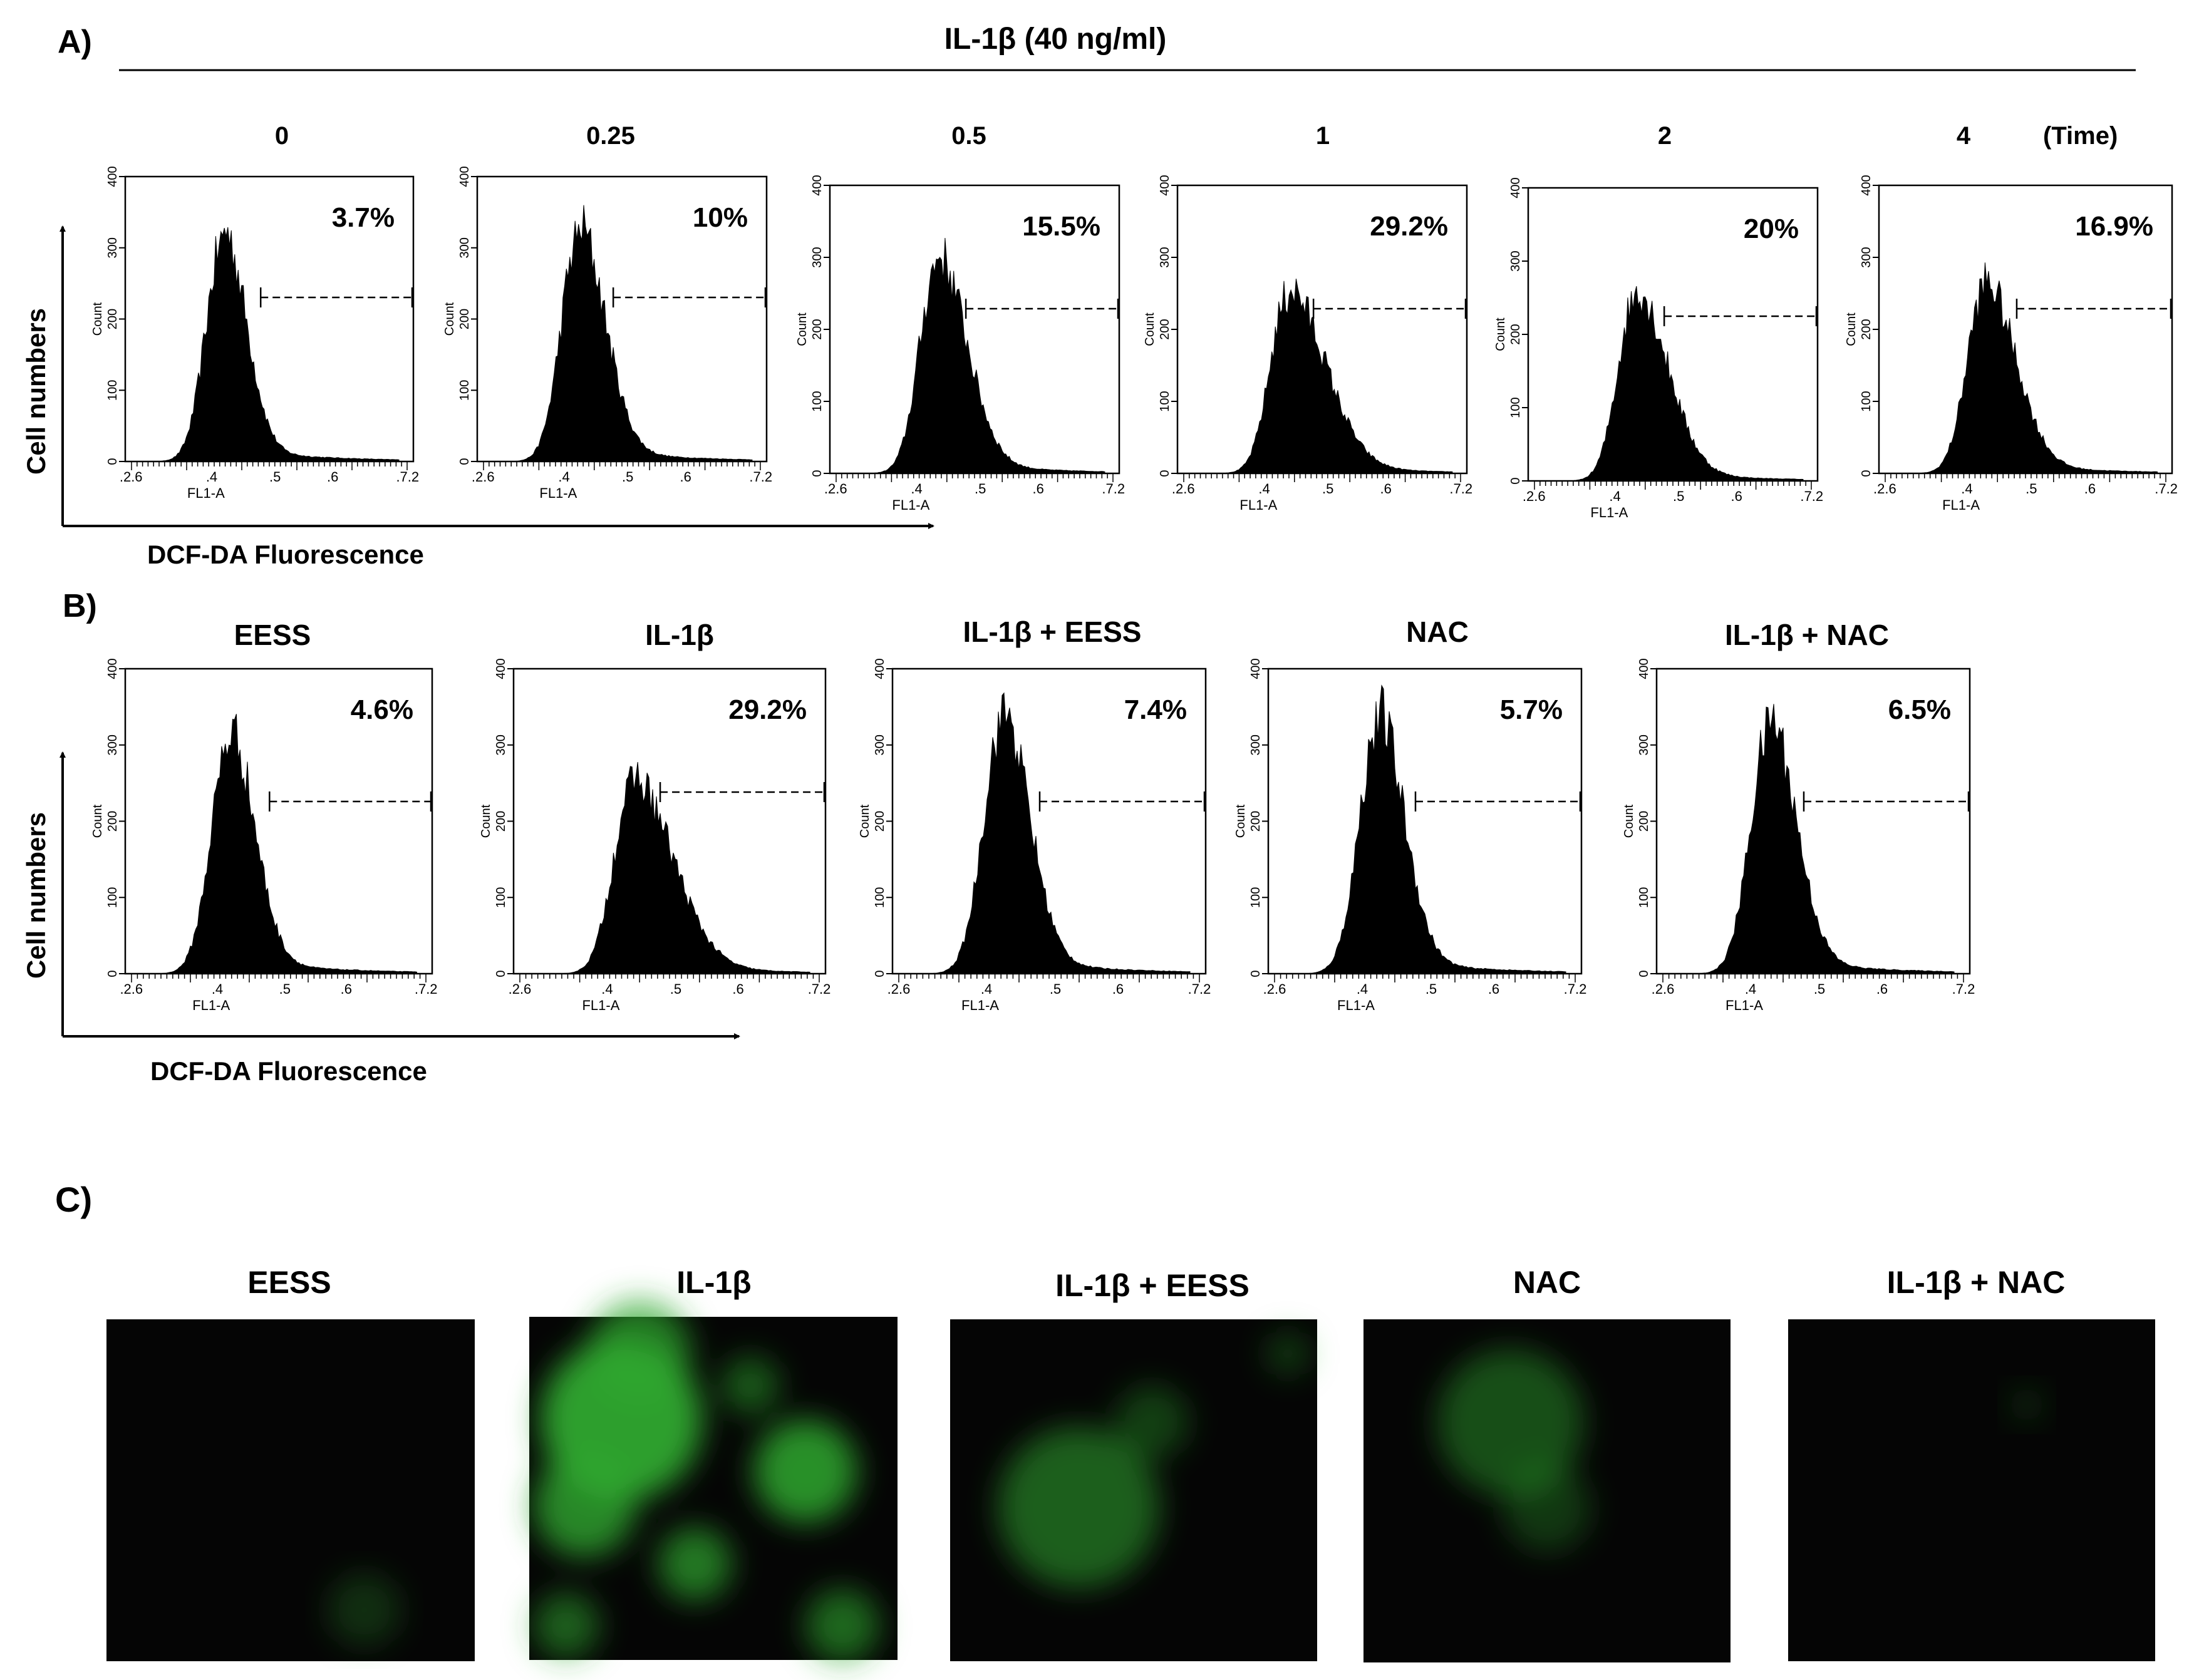 This screenshot has width=2199, height=1680. I want to click on micrograph-label: IL-1β + EESS, so click(1152, 1285).